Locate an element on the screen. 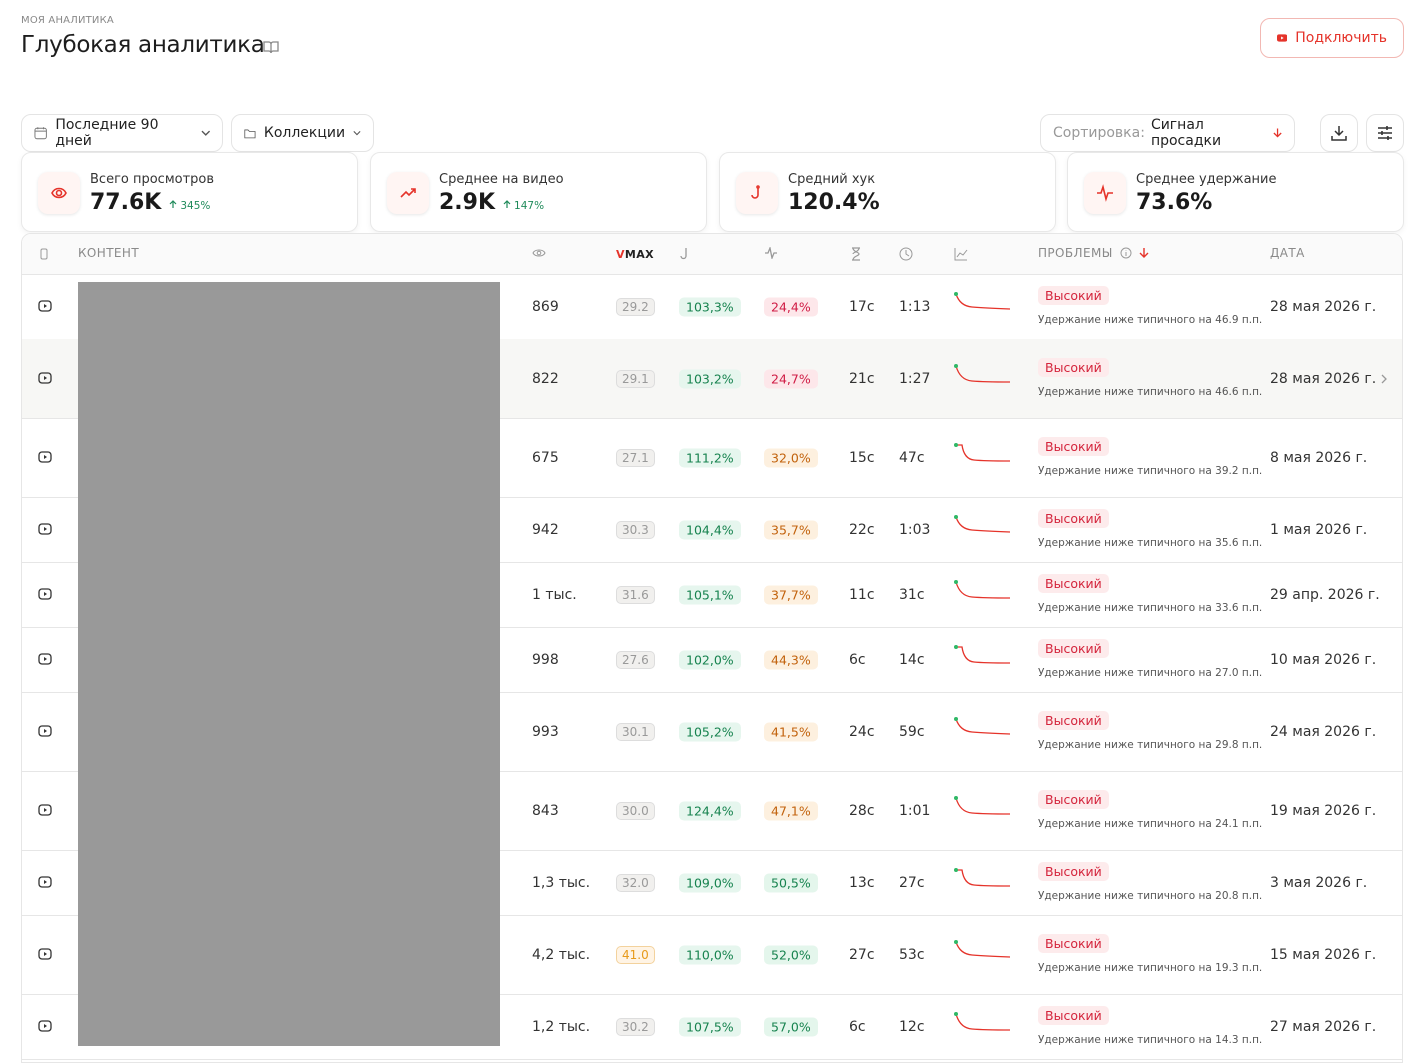 The image size is (1427, 1063). period-label: Последние 90 дней is located at coordinates (107, 133).